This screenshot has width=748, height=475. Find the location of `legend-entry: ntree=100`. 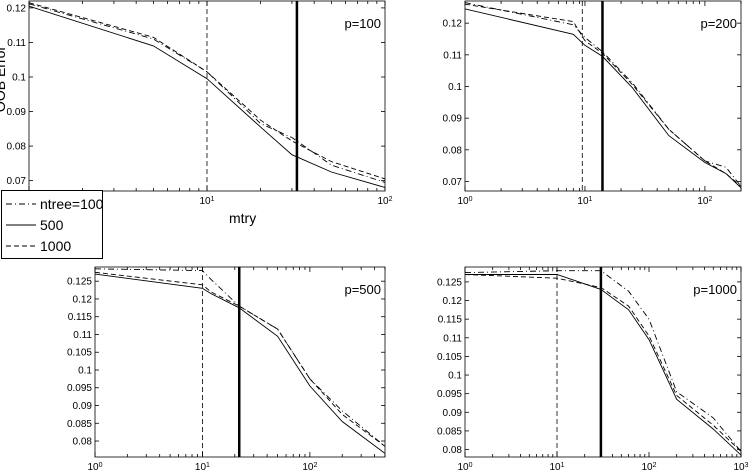

legend-entry: ntree=100 is located at coordinates (53, 204).